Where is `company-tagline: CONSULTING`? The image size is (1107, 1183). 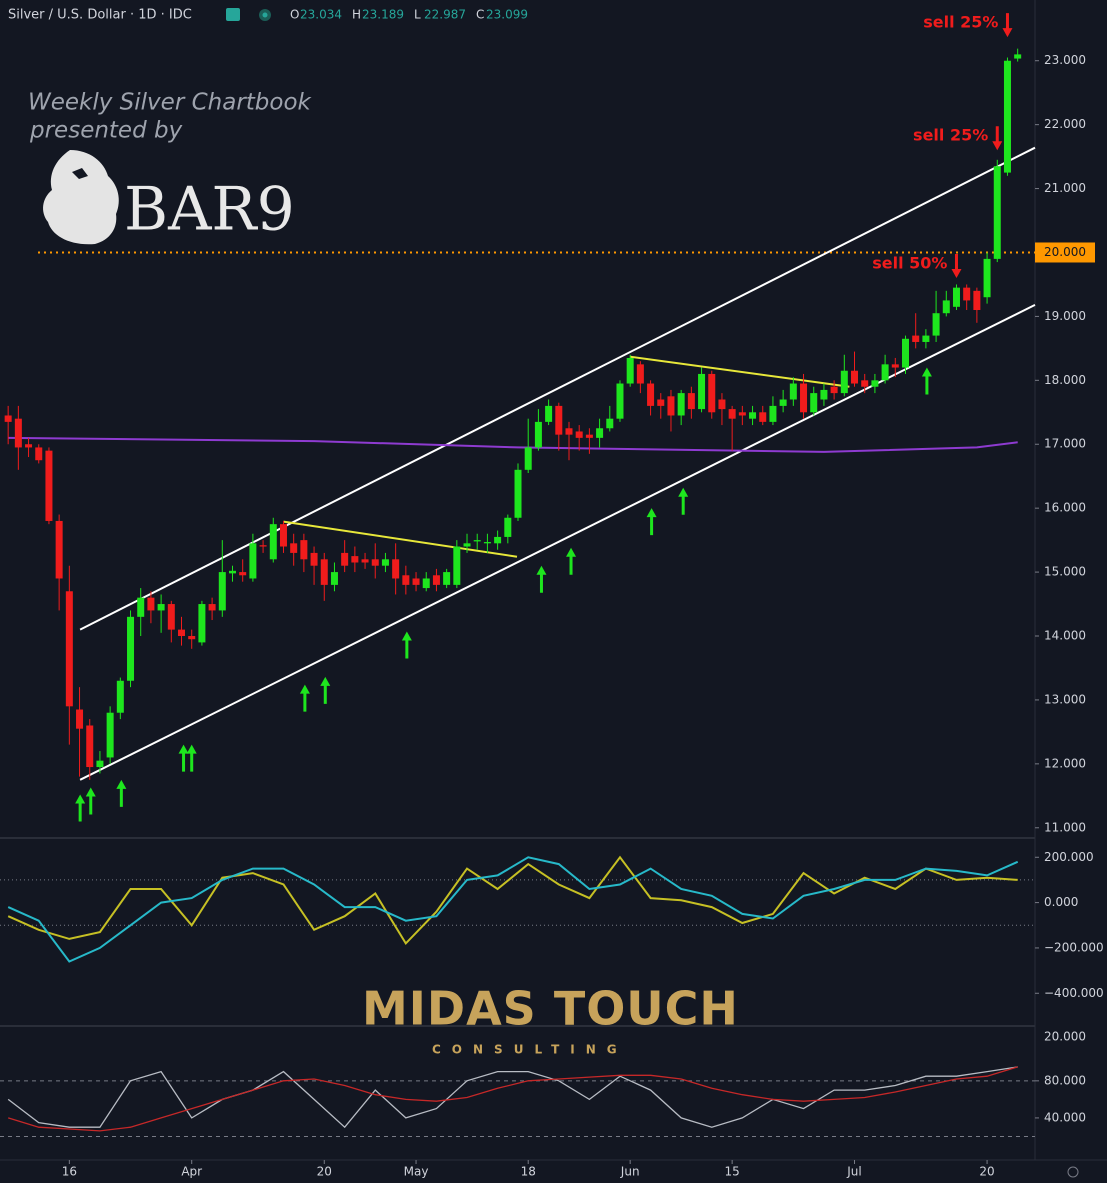 company-tagline: CONSULTING is located at coordinates (530, 1050).